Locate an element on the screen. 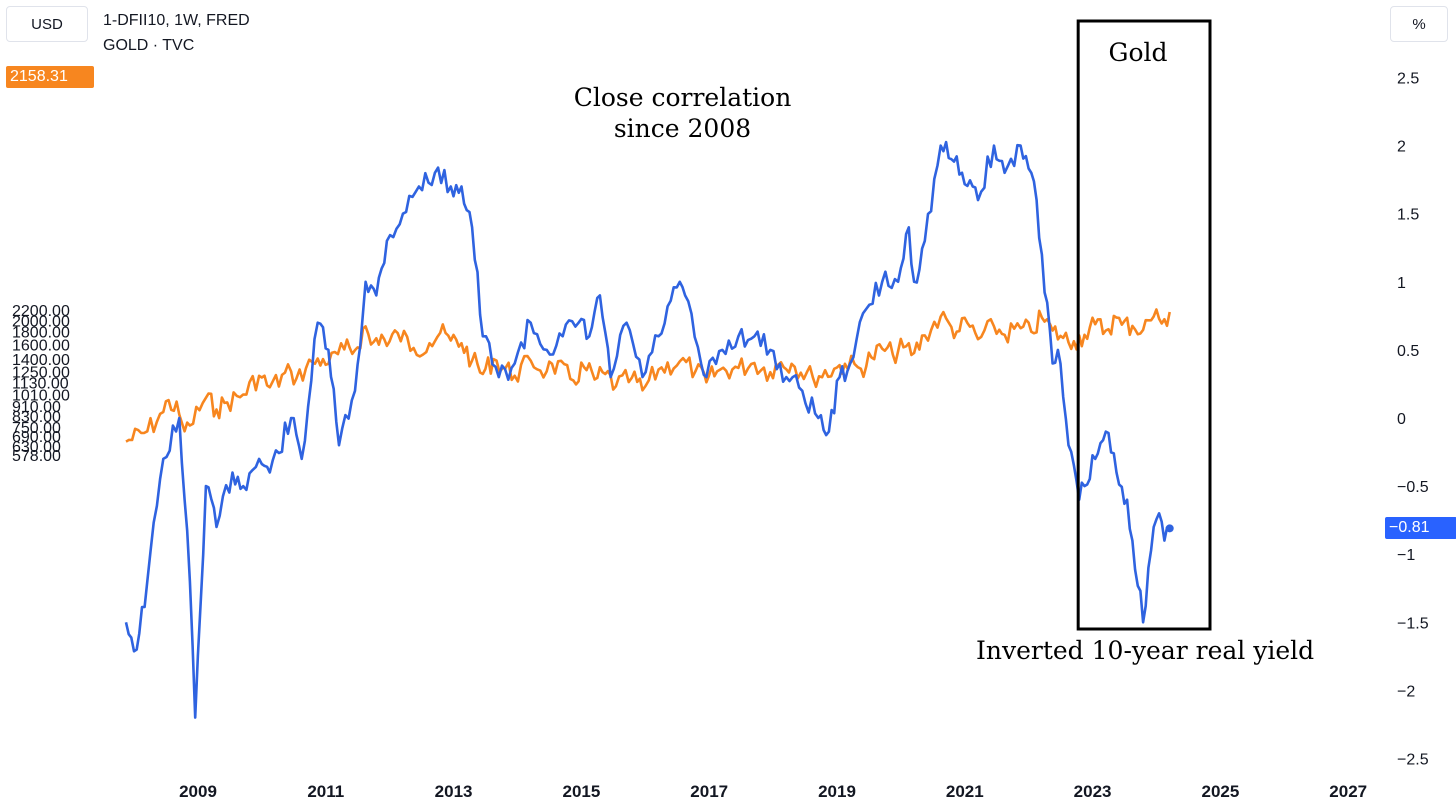  left-tick-label: 830.00 is located at coordinates (36, 417).